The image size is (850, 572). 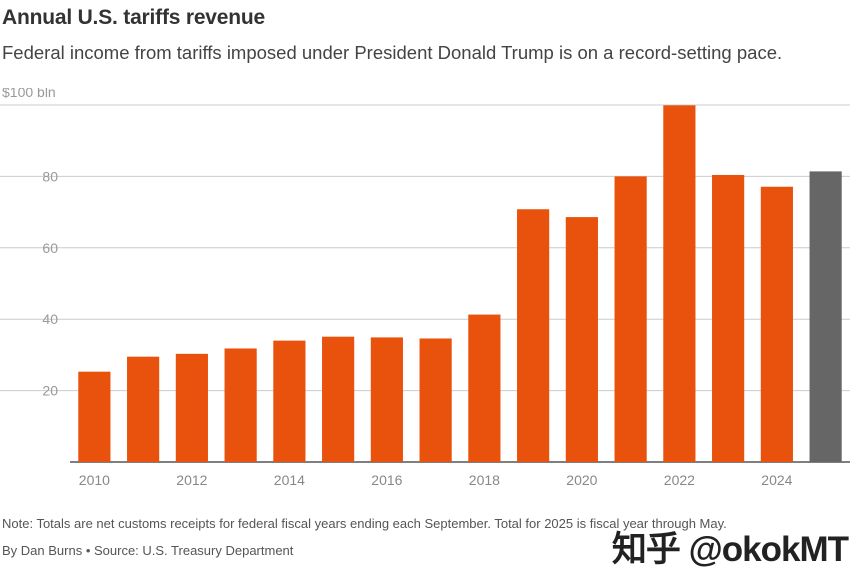 What do you see at coordinates (386, 399) in the screenshot?
I see `bar-2016` at bounding box center [386, 399].